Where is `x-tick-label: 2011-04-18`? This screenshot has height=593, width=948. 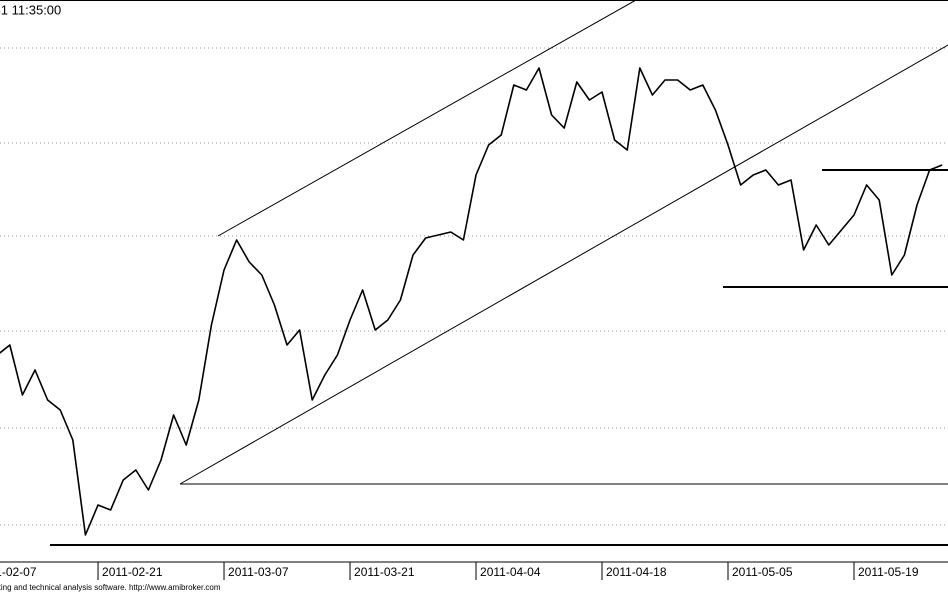 x-tick-label: 2011-04-18 is located at coordinates (636, 572).